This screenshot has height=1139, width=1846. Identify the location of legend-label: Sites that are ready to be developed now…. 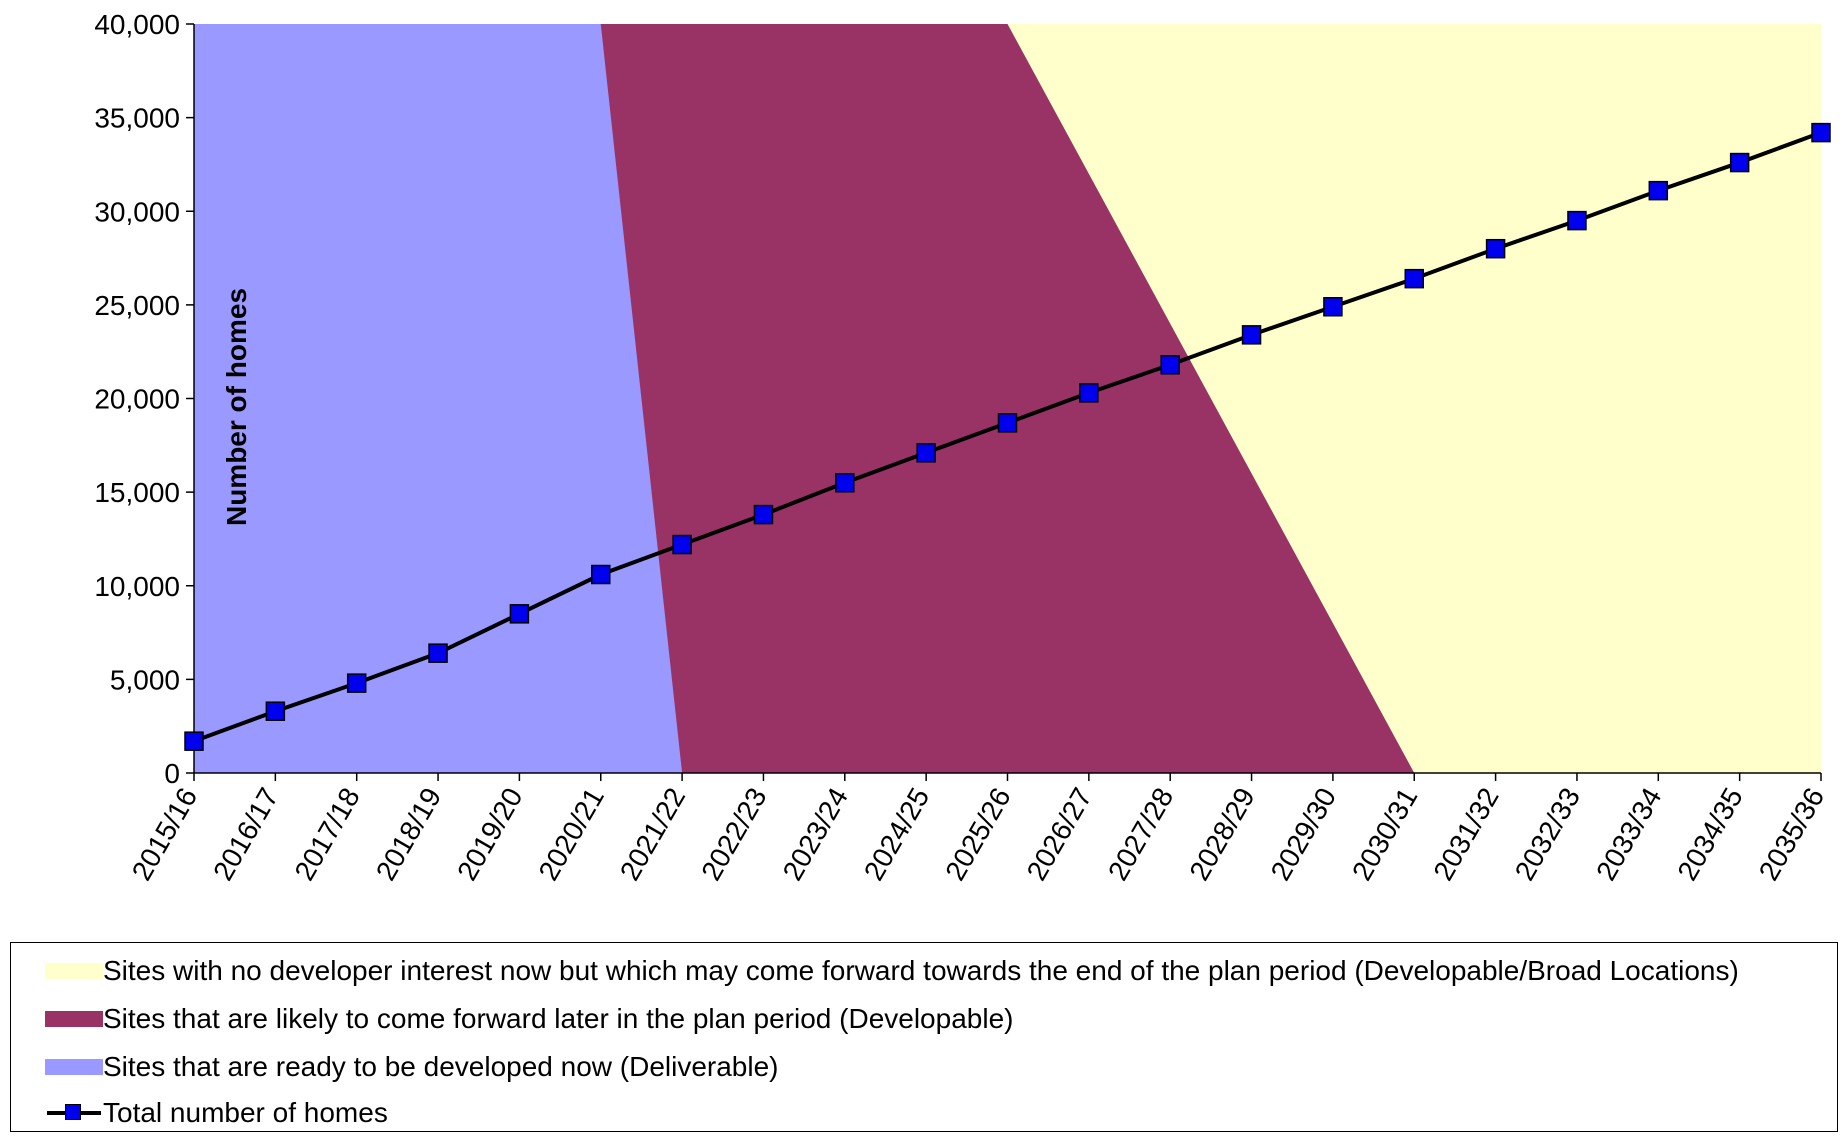
(441, 1066).